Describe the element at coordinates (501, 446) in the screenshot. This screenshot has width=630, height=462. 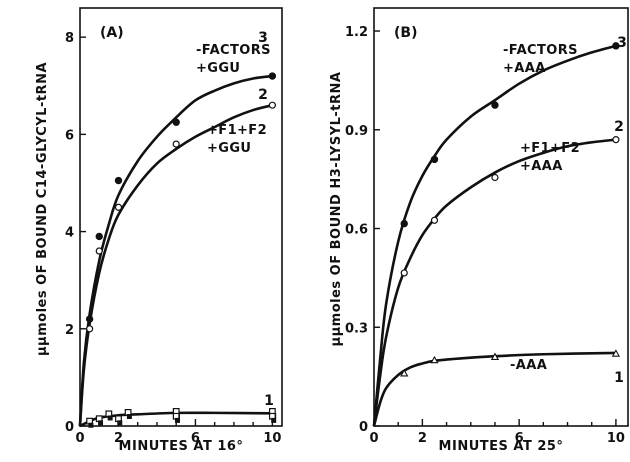
I see `x-axis-label: MINUTES AT 25°` at that location.